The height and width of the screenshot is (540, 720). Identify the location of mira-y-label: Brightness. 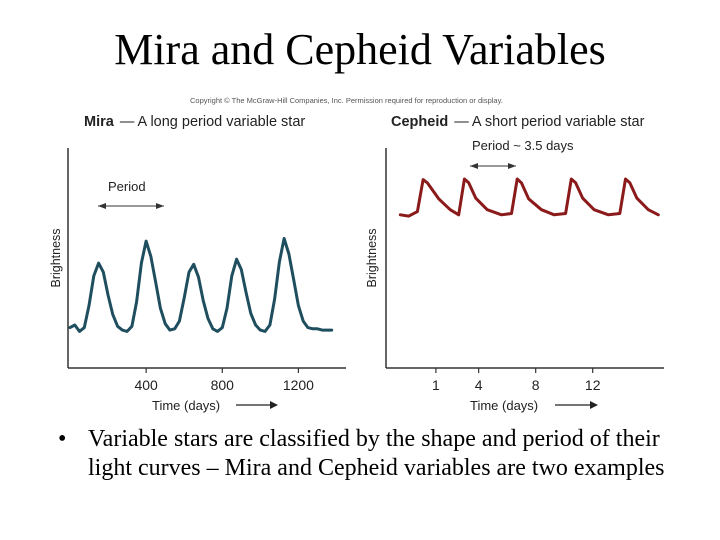
(56, 257).